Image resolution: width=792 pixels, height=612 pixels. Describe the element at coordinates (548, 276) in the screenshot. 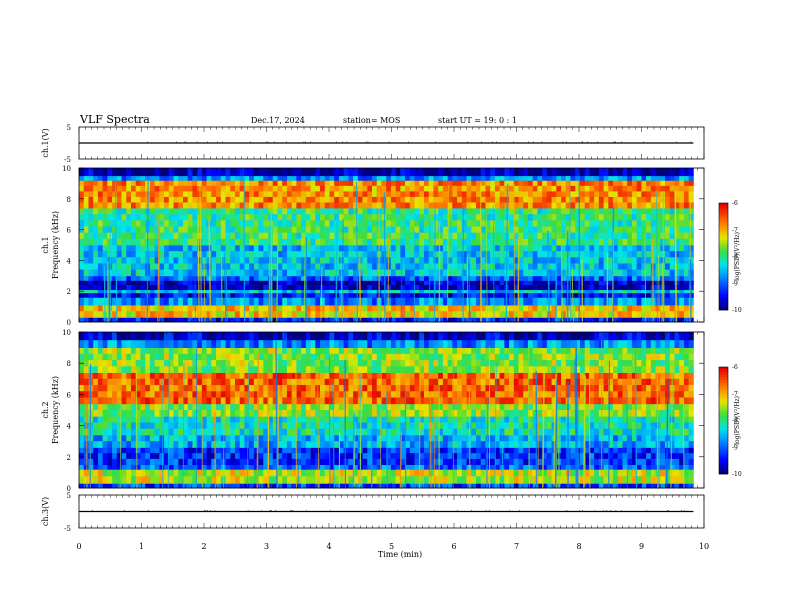

I see `ch1-spectrogram-whistler-streak` at that location.